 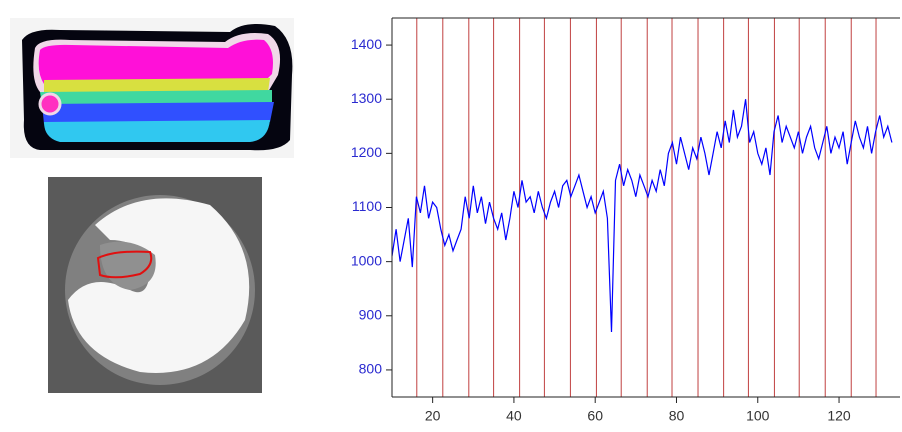 What do you see at coordinates (152, 88) in the screenshot?
I see `heatmap-image` at bounding box center [152, 88].